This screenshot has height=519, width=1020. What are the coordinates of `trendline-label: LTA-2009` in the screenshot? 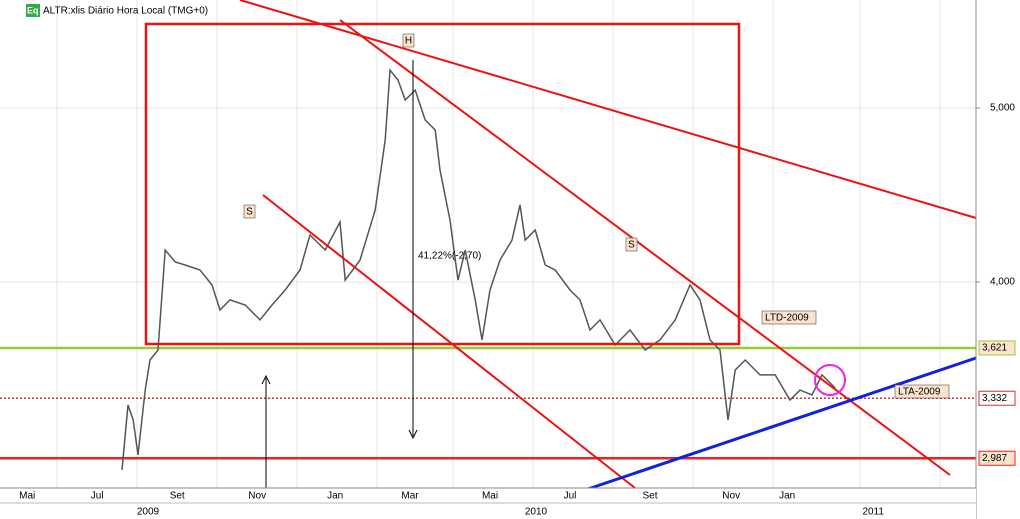 It's located at (919, 392).